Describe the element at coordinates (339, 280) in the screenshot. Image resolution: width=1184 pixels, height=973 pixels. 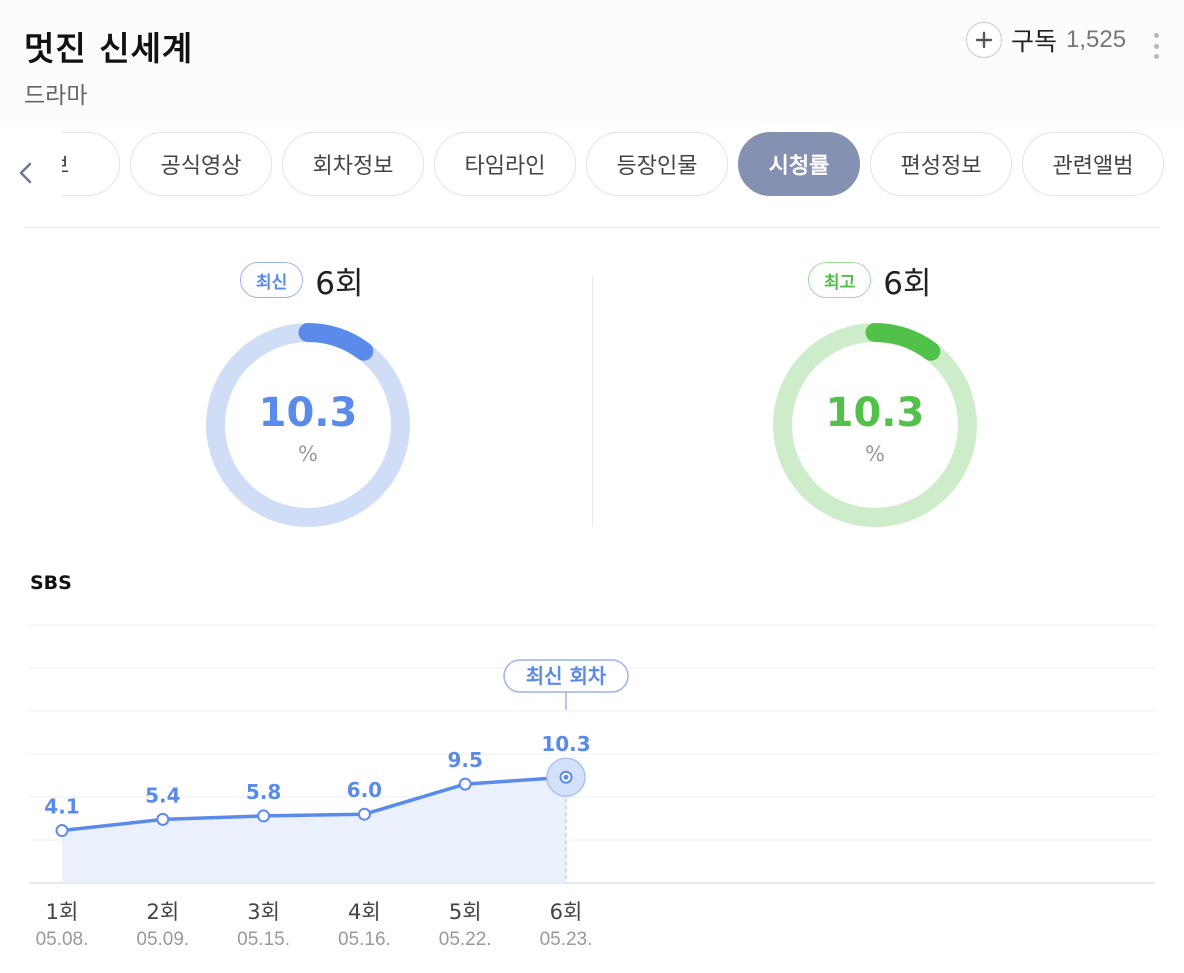
I see `latest-episode: 6회` at that location.